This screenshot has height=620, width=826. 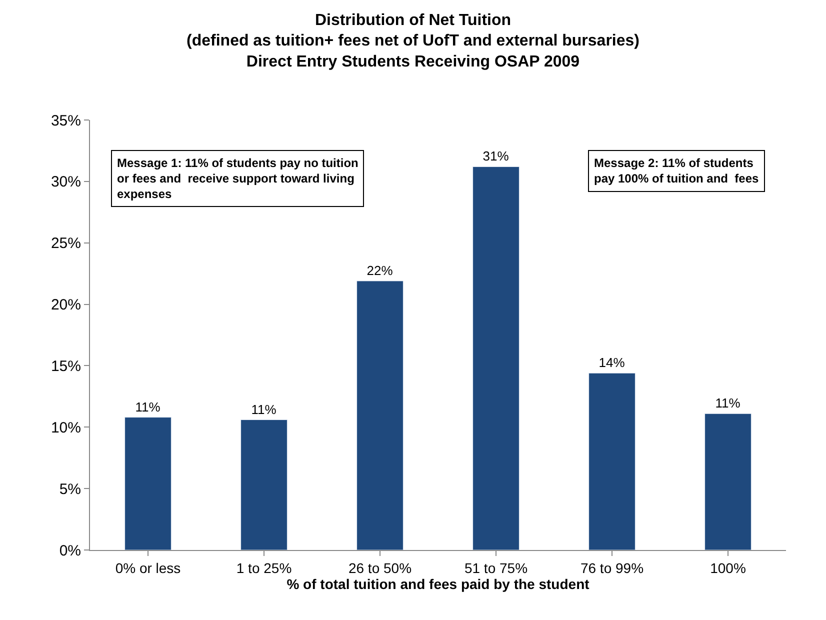 I want to click on data-label: 31%, so click(x=496, y=156).